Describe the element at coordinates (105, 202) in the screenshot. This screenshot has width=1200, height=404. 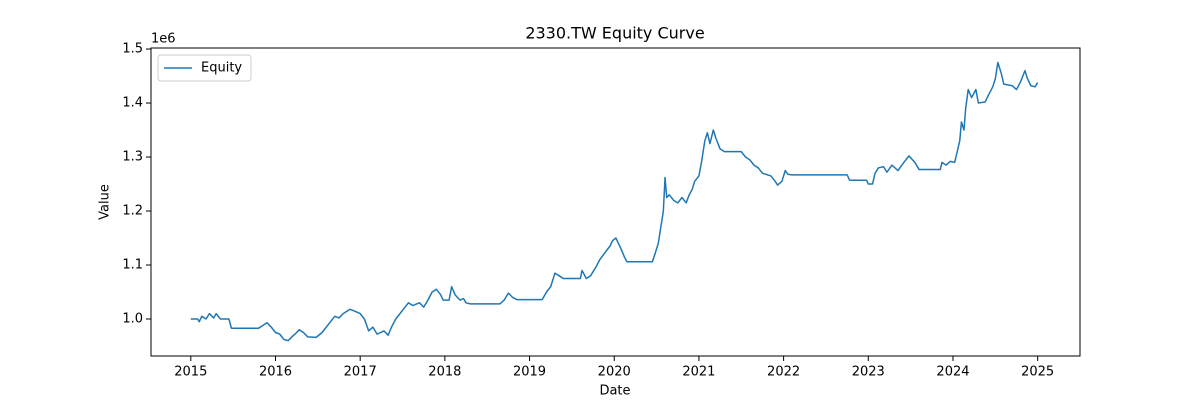
I see `y-axis-label: Value` at that location.